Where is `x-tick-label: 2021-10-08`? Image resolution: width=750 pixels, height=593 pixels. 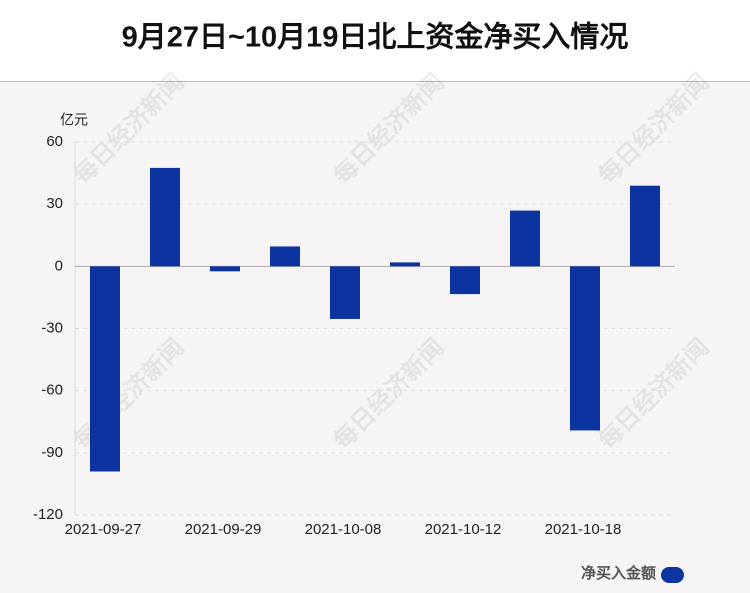 x-tick-label: 2021-10-08 is located at coordinates (343, 529).